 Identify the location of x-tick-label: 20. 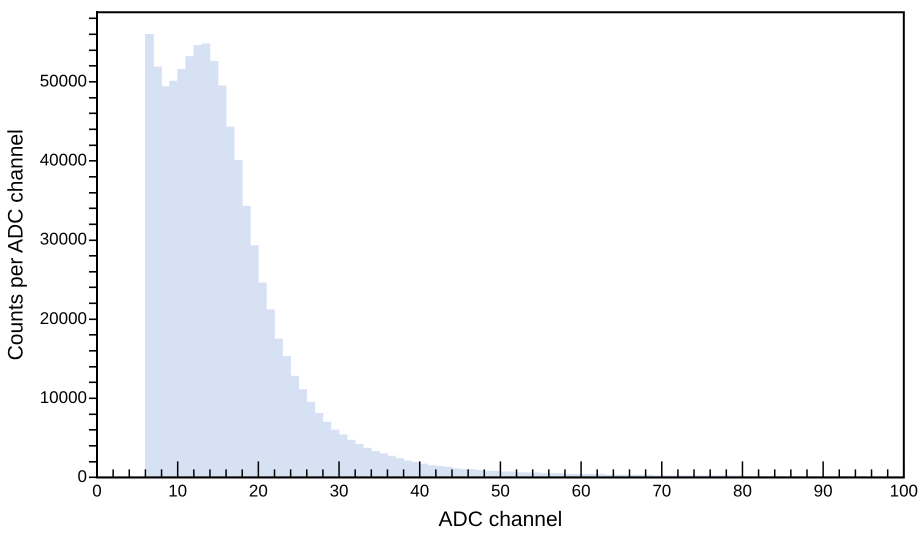
(258, 490).